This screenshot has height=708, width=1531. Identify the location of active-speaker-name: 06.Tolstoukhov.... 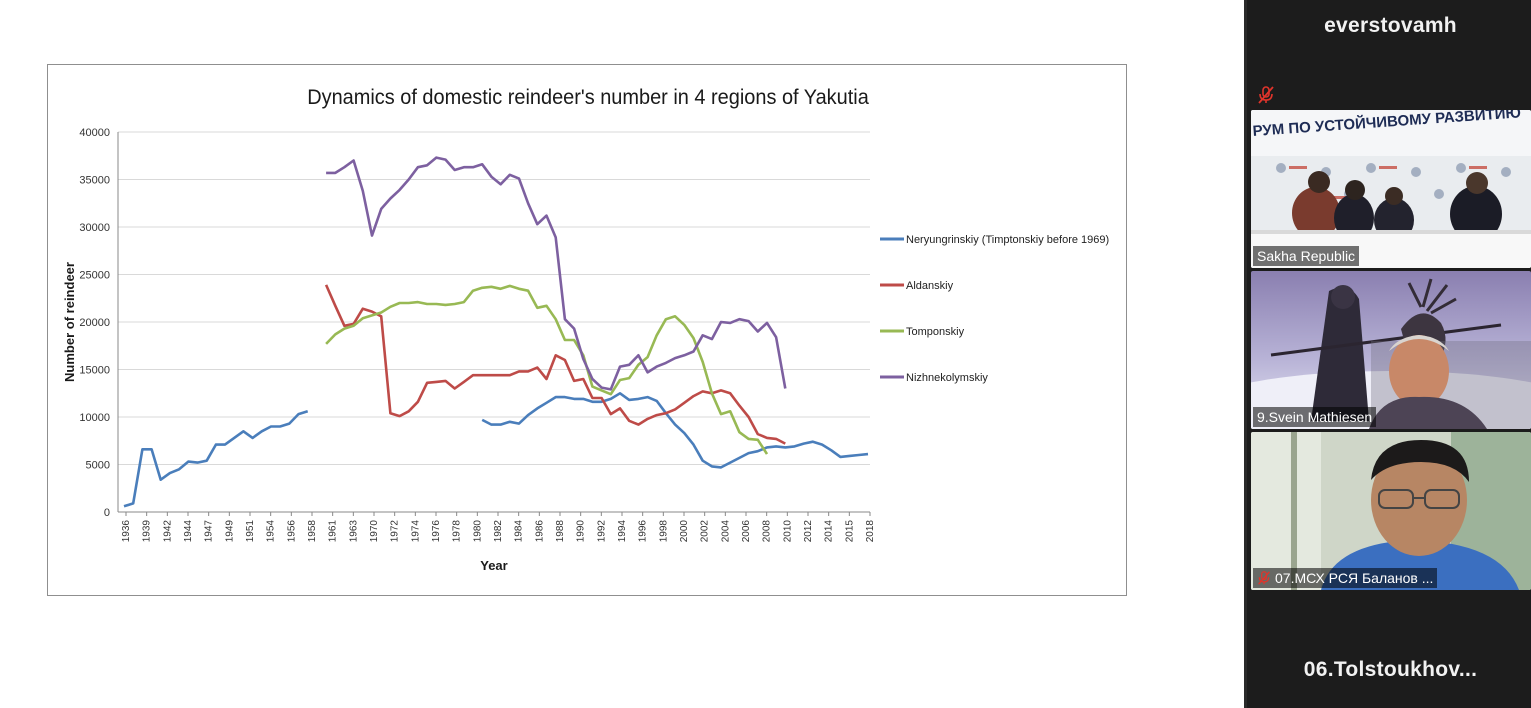
(1390, 669).